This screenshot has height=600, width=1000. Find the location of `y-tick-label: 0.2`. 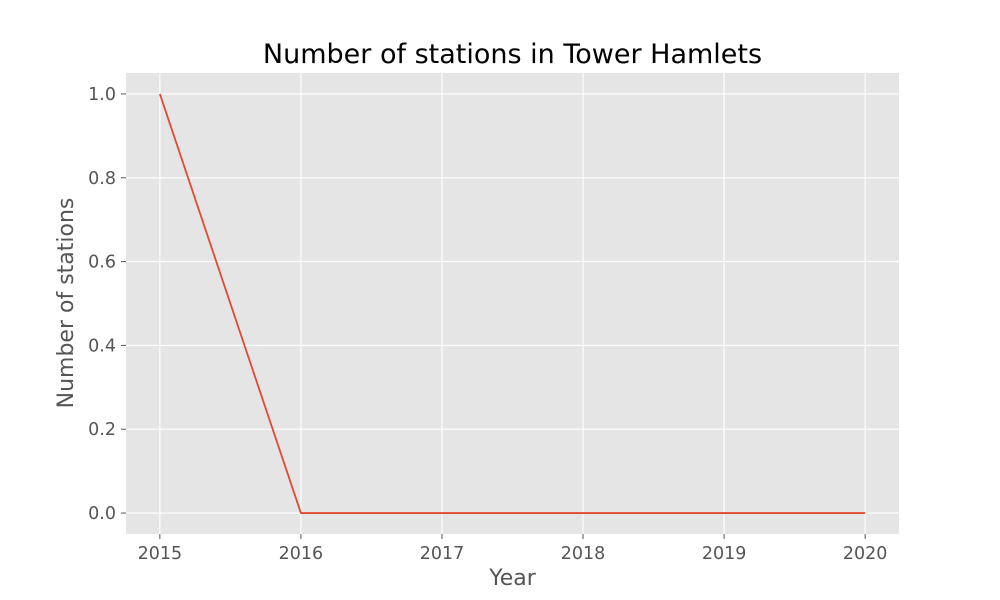

y-tick-label: 0.2 is located at coordinates (102, 430).